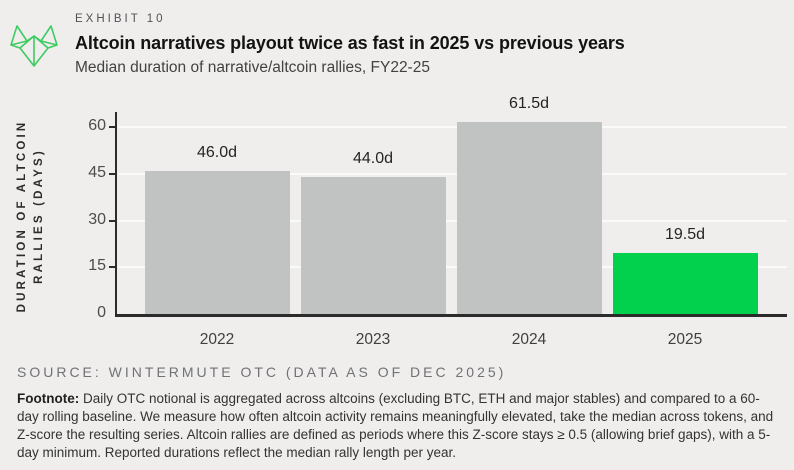  What do you see at coordinates (22, 216) in the screenshot?
I see `y-axis-title-line1: DURATION OF ALTCOIN` at bounding box center [22, 216].